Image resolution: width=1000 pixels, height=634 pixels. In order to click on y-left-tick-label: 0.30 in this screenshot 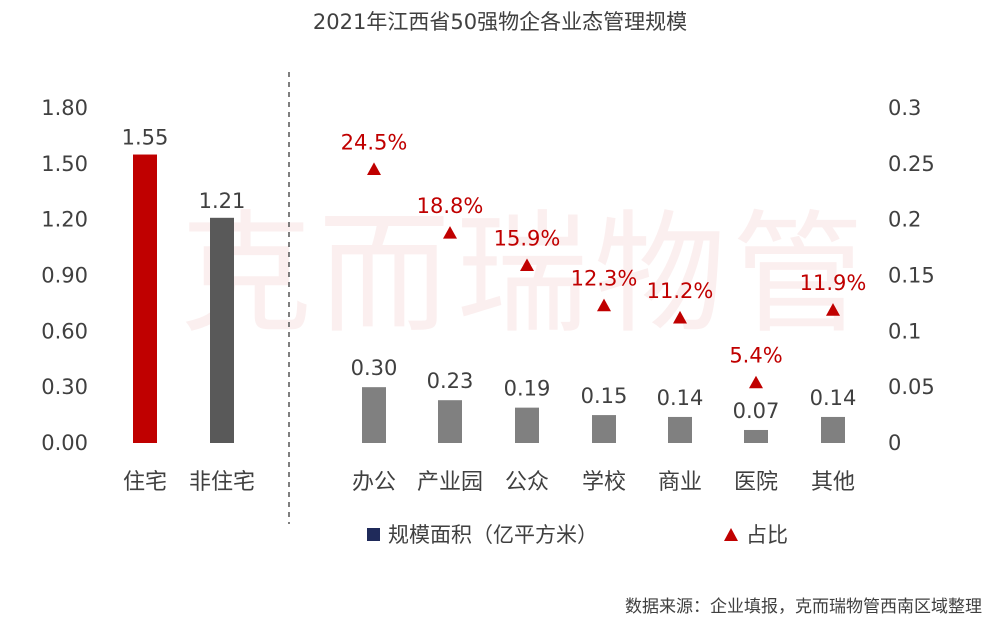, I will do `click(64, 387)`.